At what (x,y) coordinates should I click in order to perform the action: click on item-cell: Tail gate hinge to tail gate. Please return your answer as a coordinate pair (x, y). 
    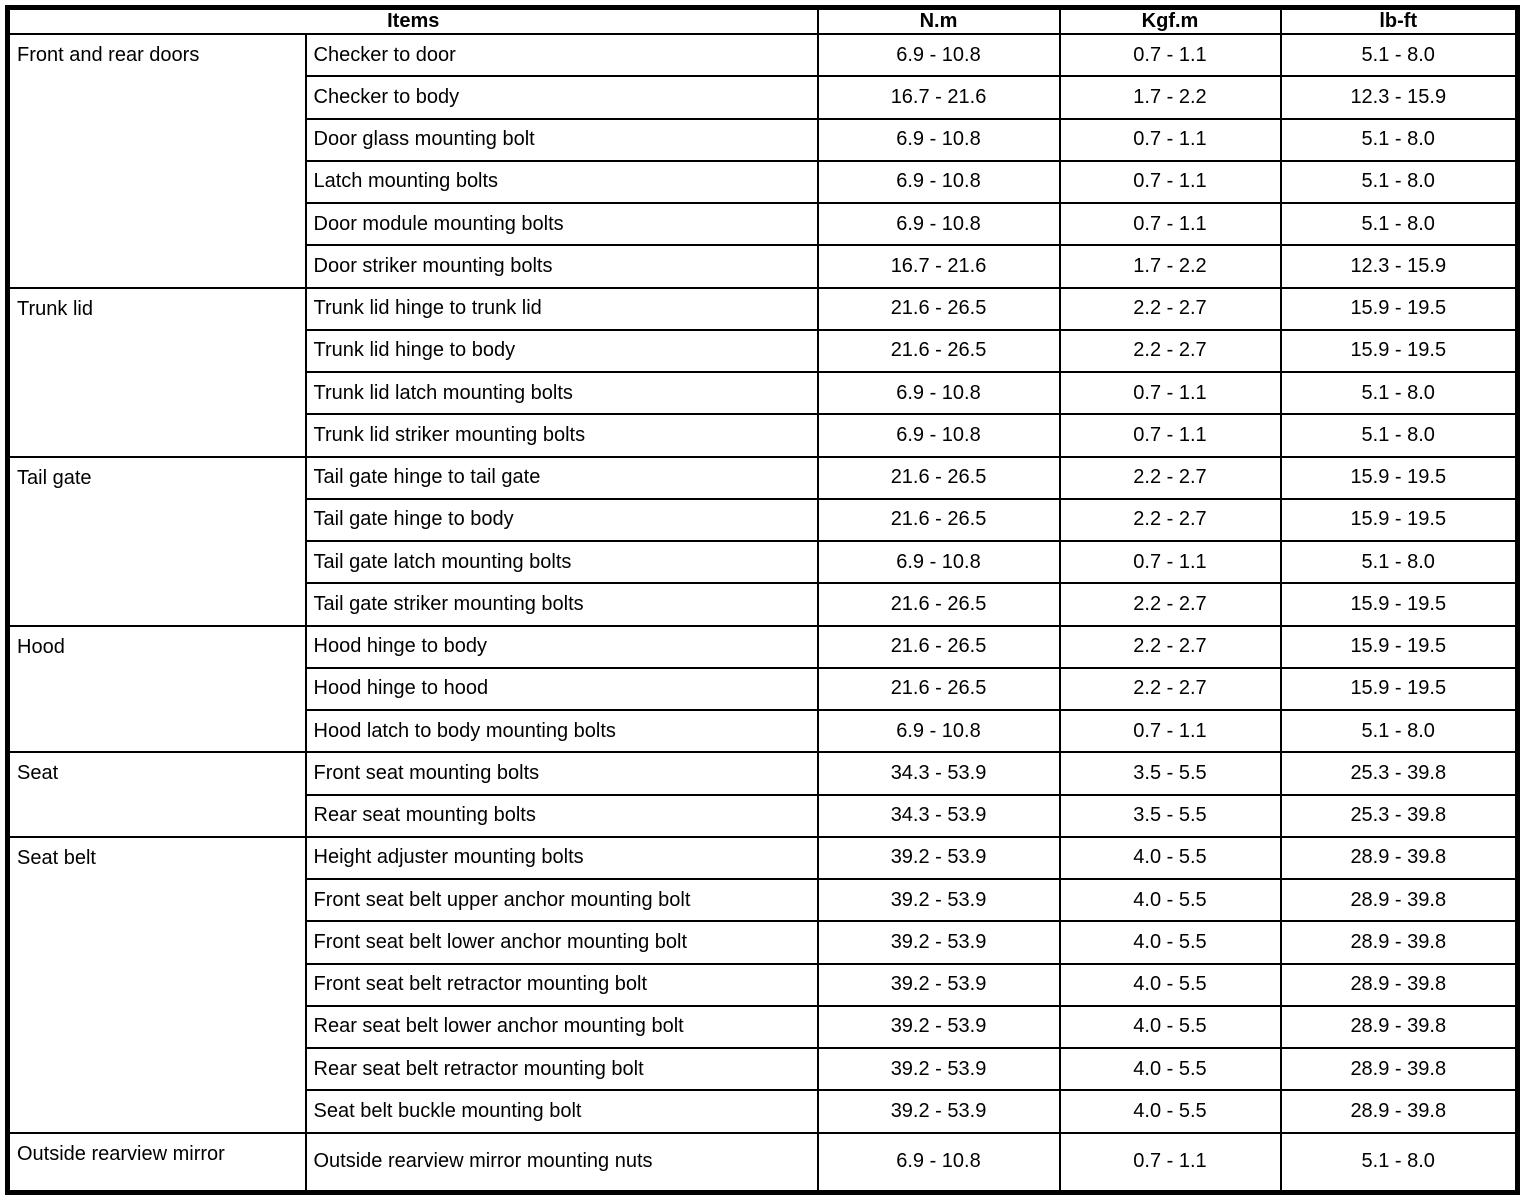
    Looking at the image, I should click on (561, 477).